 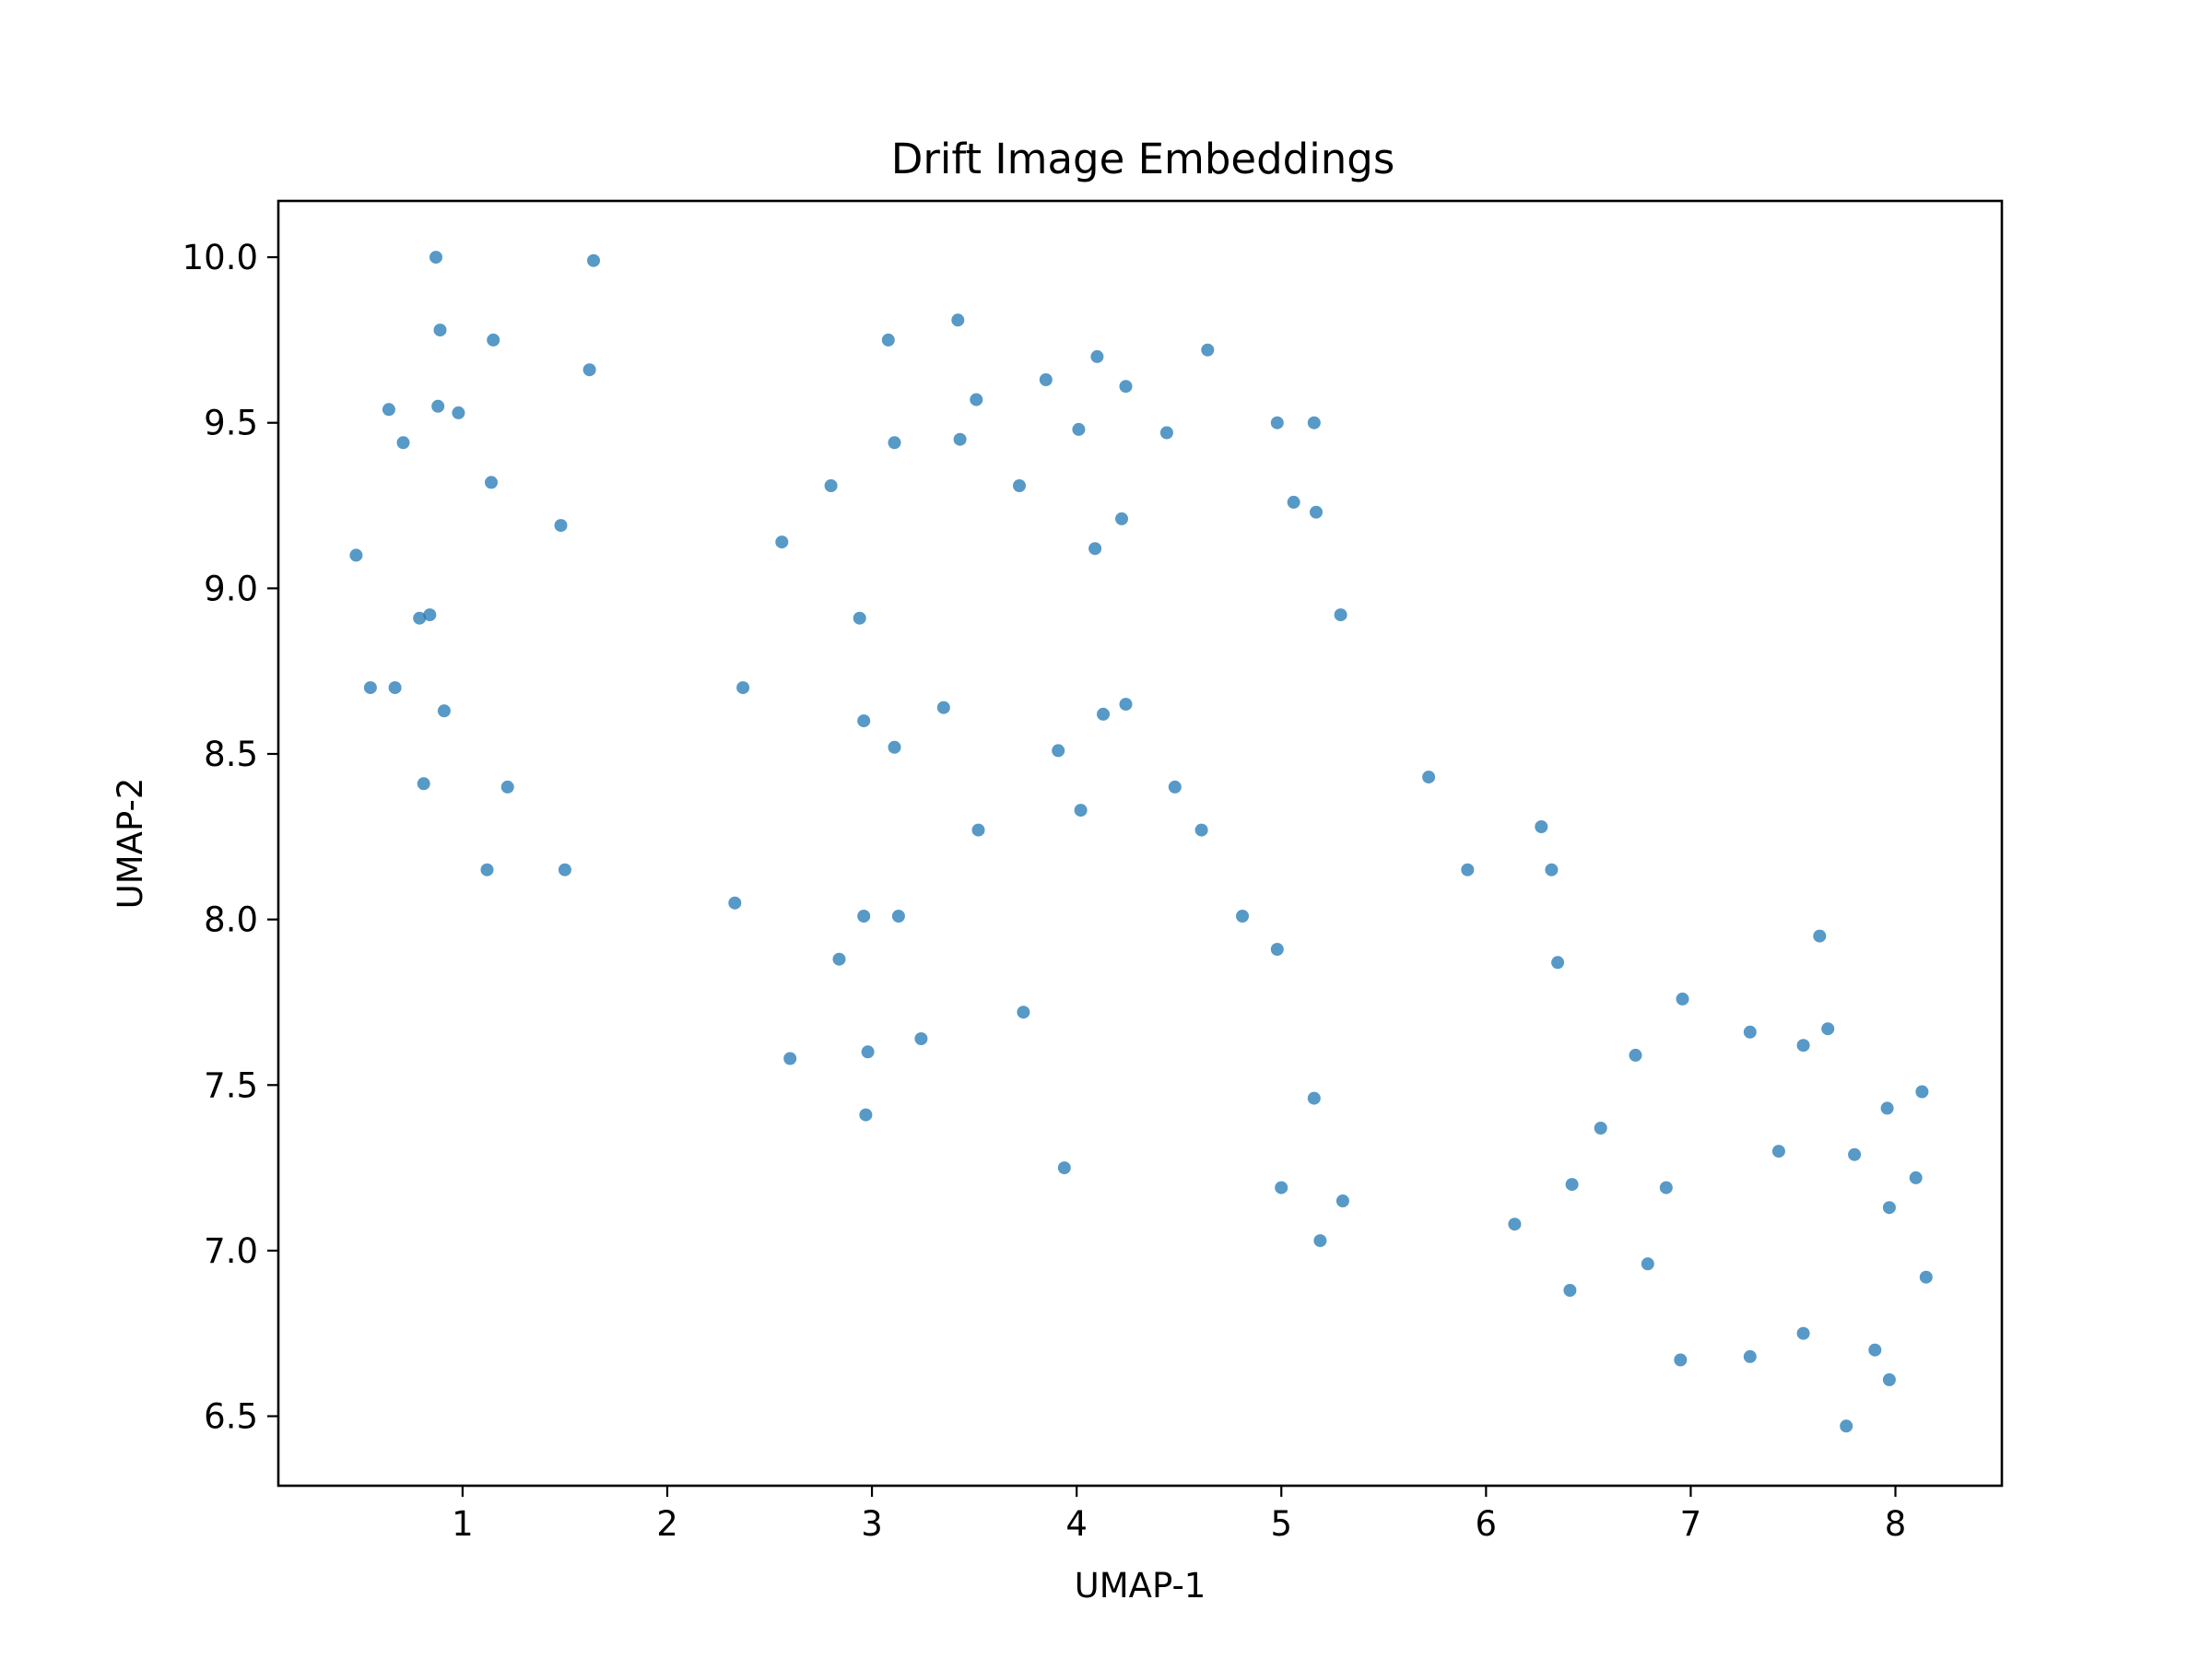 What do you see at coordinates (231, 1085) in the screenshot?
I see `y-tick-label: 7.5` at bounding box center [231, 1085].